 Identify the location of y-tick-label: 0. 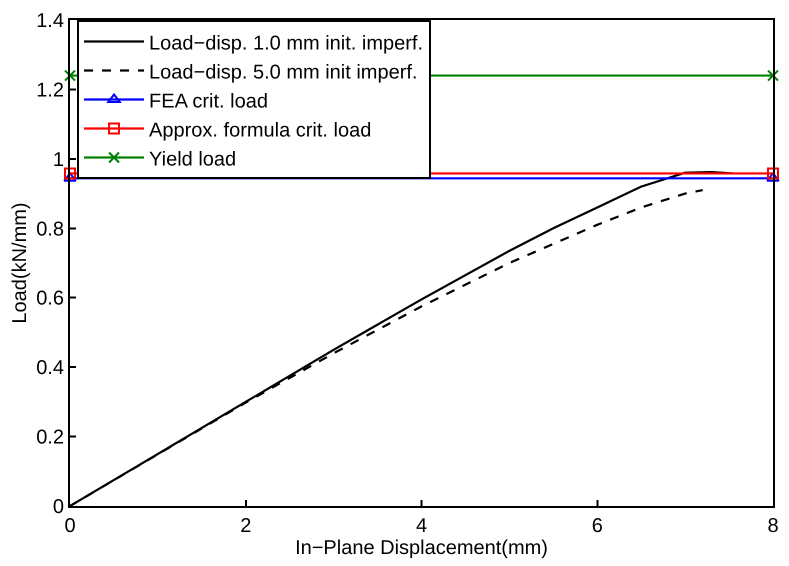
(58, 507).